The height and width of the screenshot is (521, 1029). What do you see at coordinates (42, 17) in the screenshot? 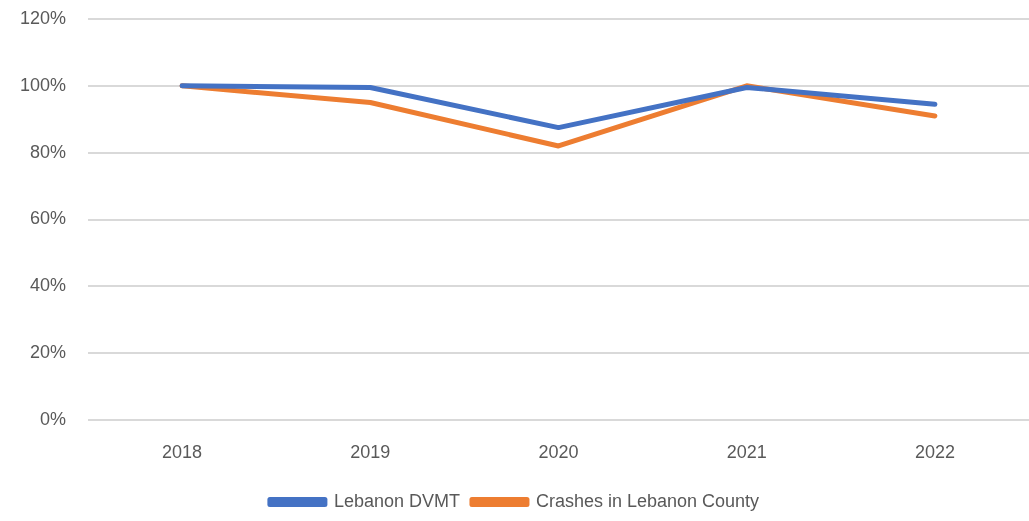
I see `y-tick-label: 120%` at bounding box center [42, 17].